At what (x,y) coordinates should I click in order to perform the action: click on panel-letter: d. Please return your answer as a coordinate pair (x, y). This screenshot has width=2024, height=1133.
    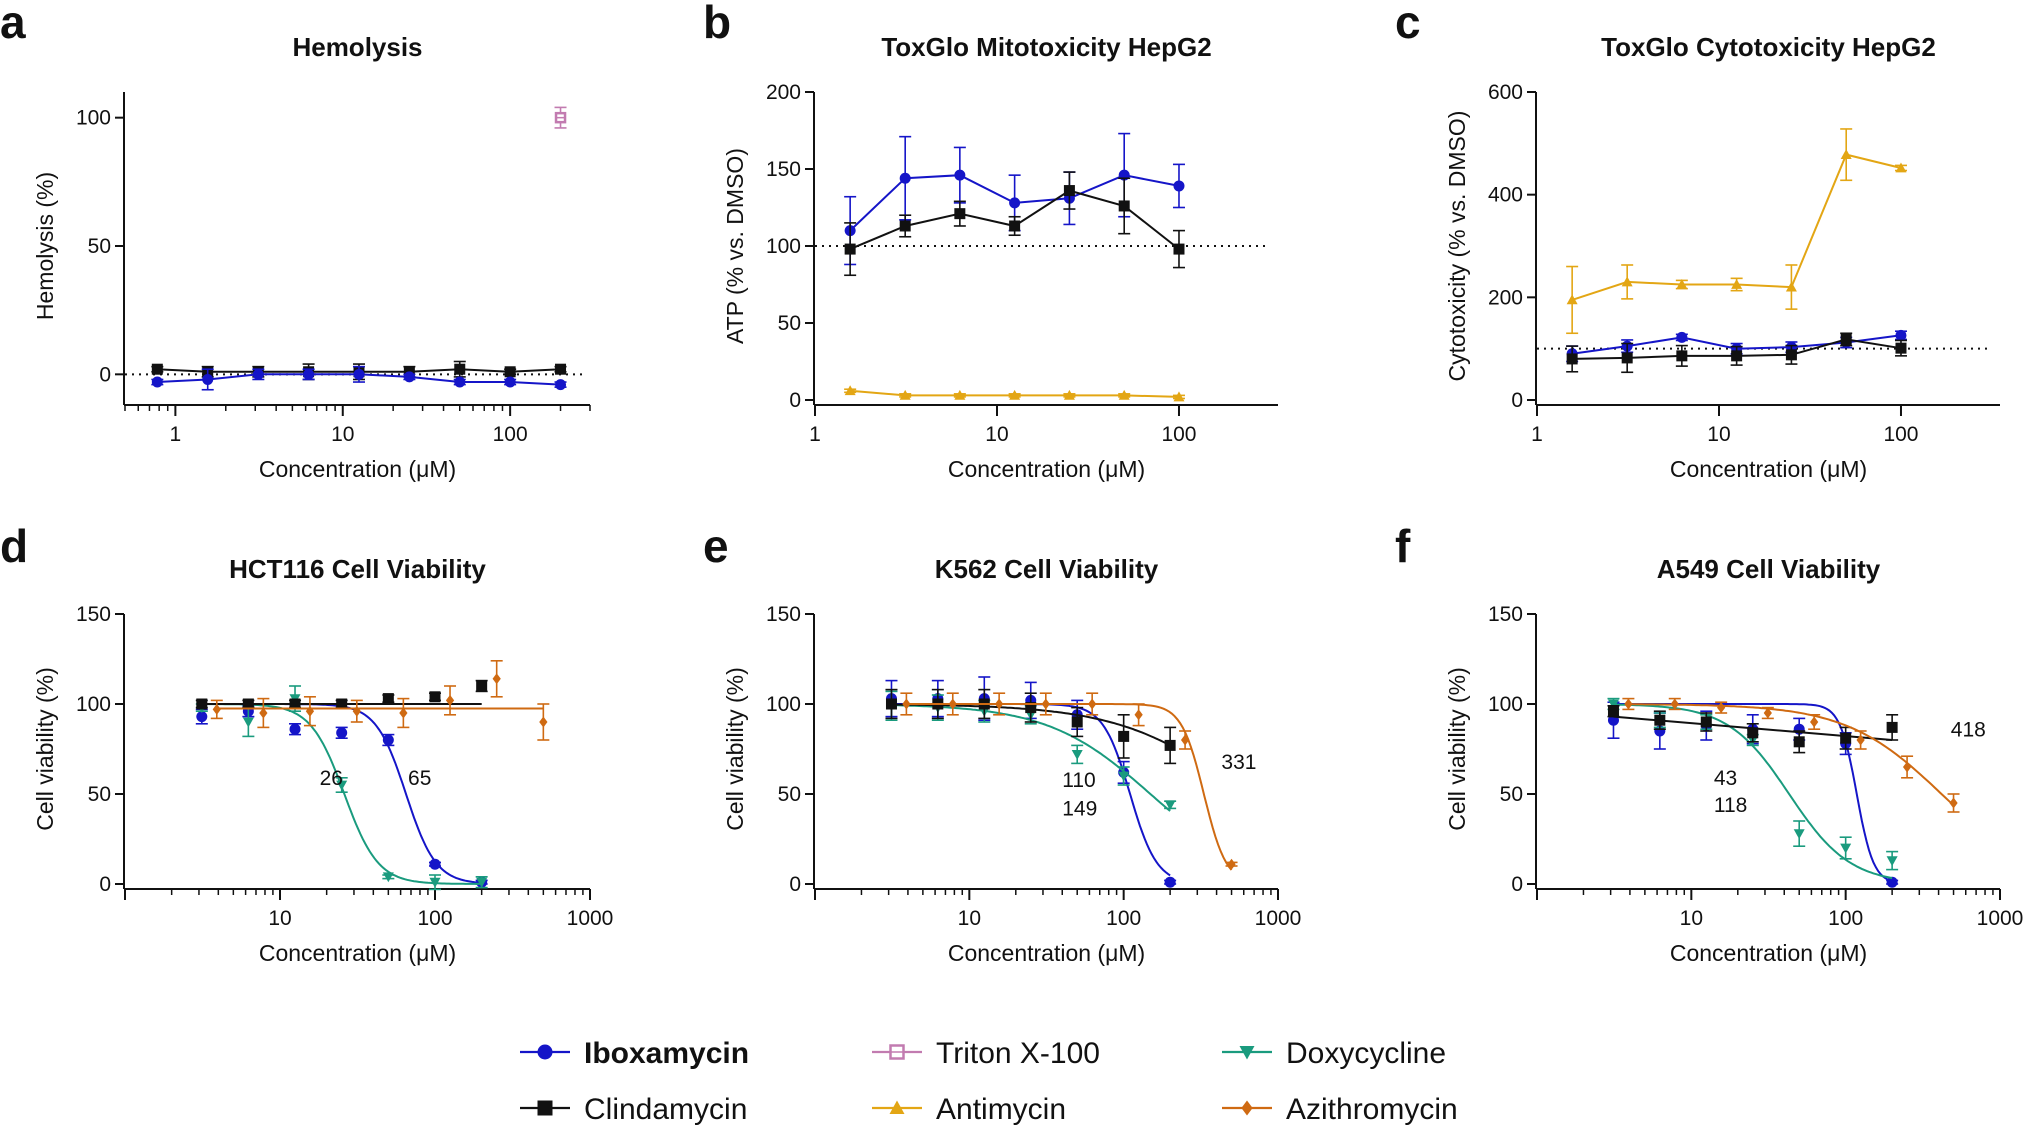
    Looking at the image, I should click on (14, 546).